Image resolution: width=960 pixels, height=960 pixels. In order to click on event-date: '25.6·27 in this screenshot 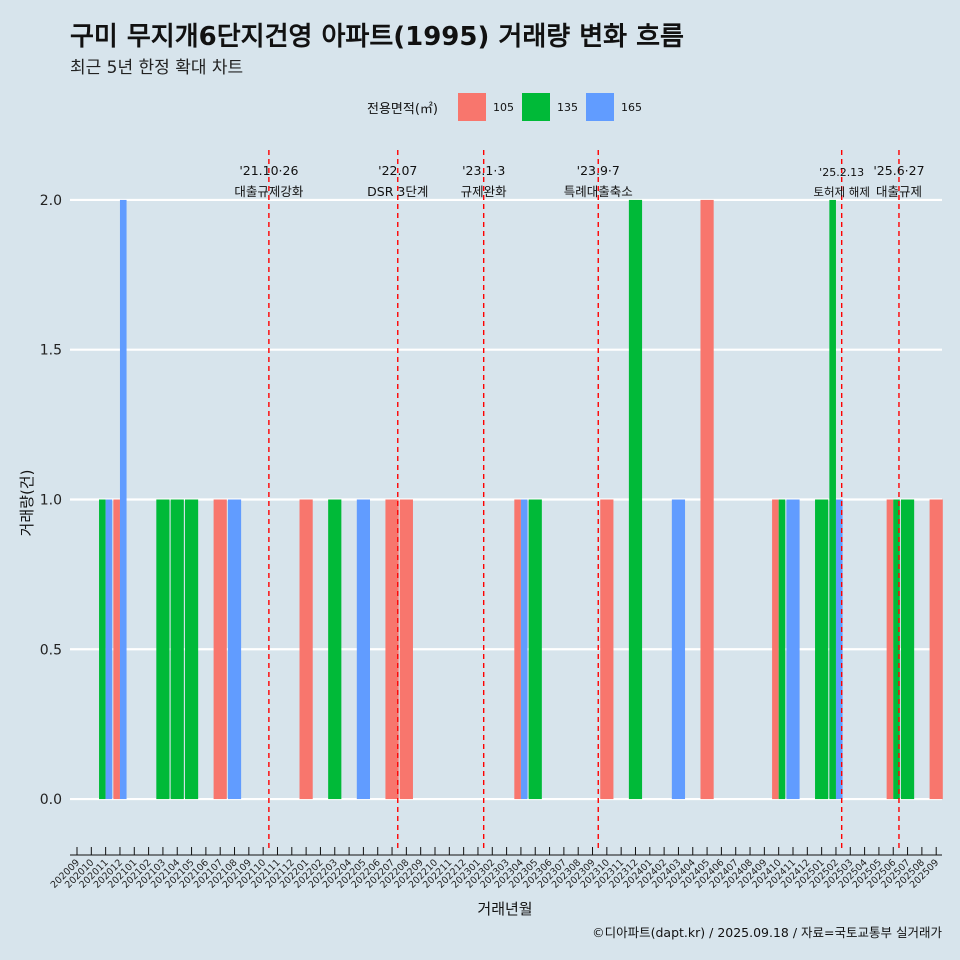, I will do `click(898, 170)`.